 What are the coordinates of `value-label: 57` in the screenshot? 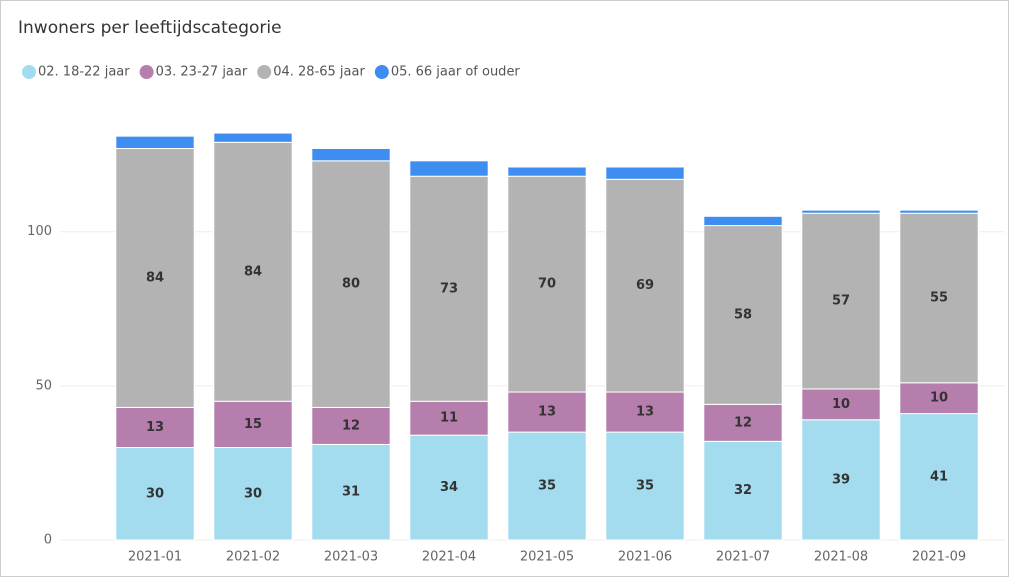 It's located at (841, 301).